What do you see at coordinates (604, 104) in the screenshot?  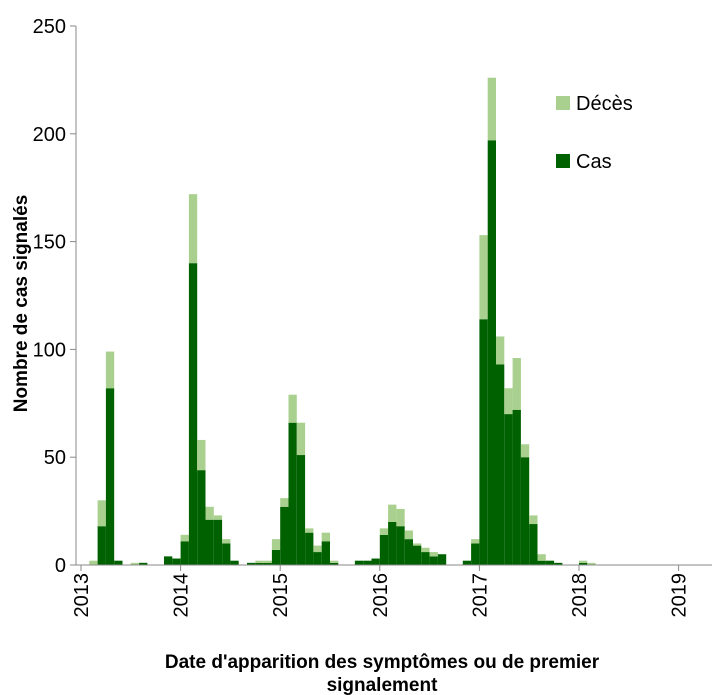 I see `legend-label-deces: Décès` at bounding box center [604, 104].